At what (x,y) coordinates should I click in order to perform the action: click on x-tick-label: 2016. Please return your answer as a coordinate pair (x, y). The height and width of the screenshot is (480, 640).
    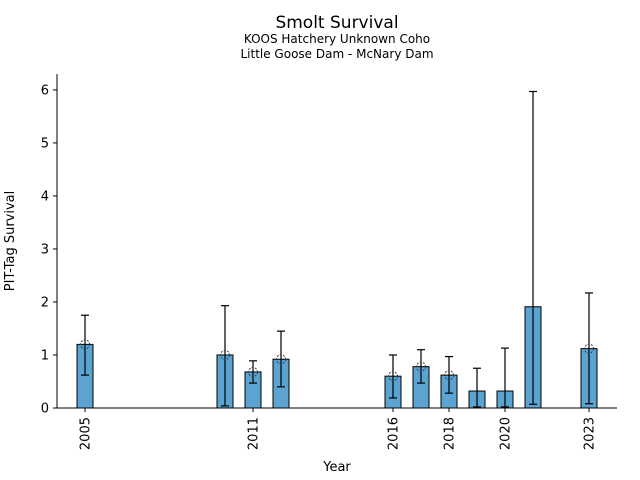
    Looking at the image, I should click on (393, 433).